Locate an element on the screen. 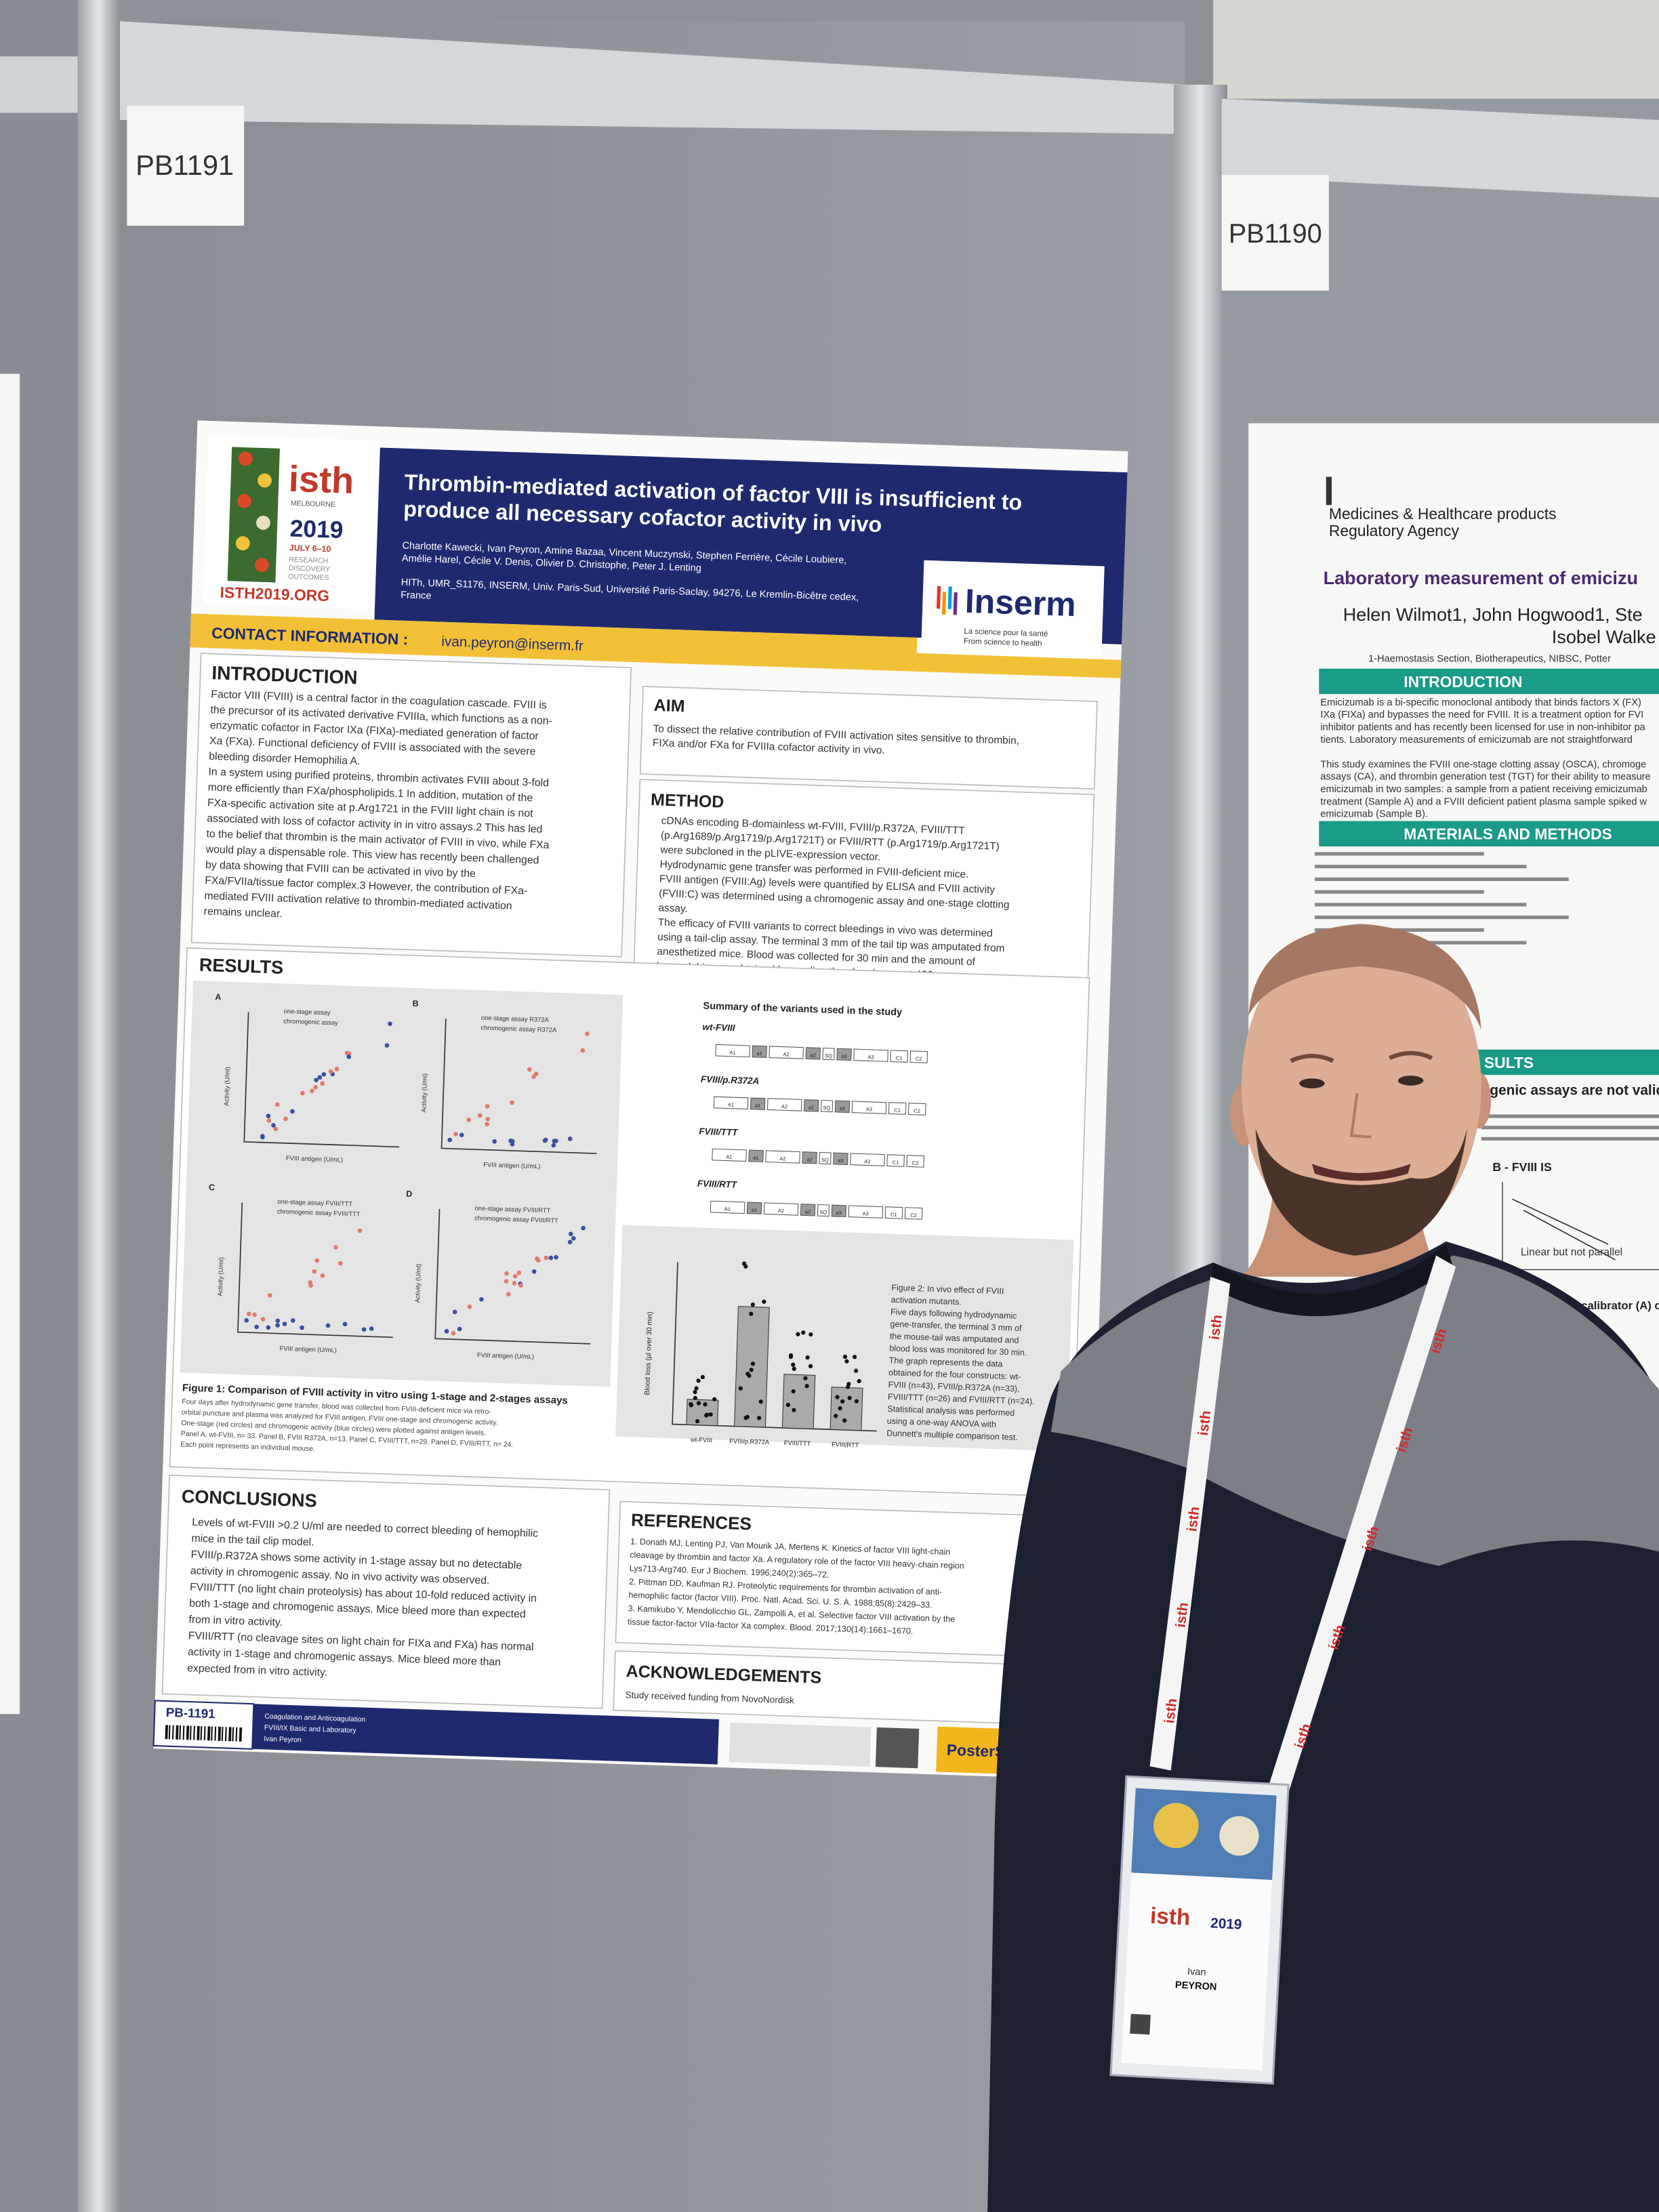  nose is located at coordinates (1360, 1115).